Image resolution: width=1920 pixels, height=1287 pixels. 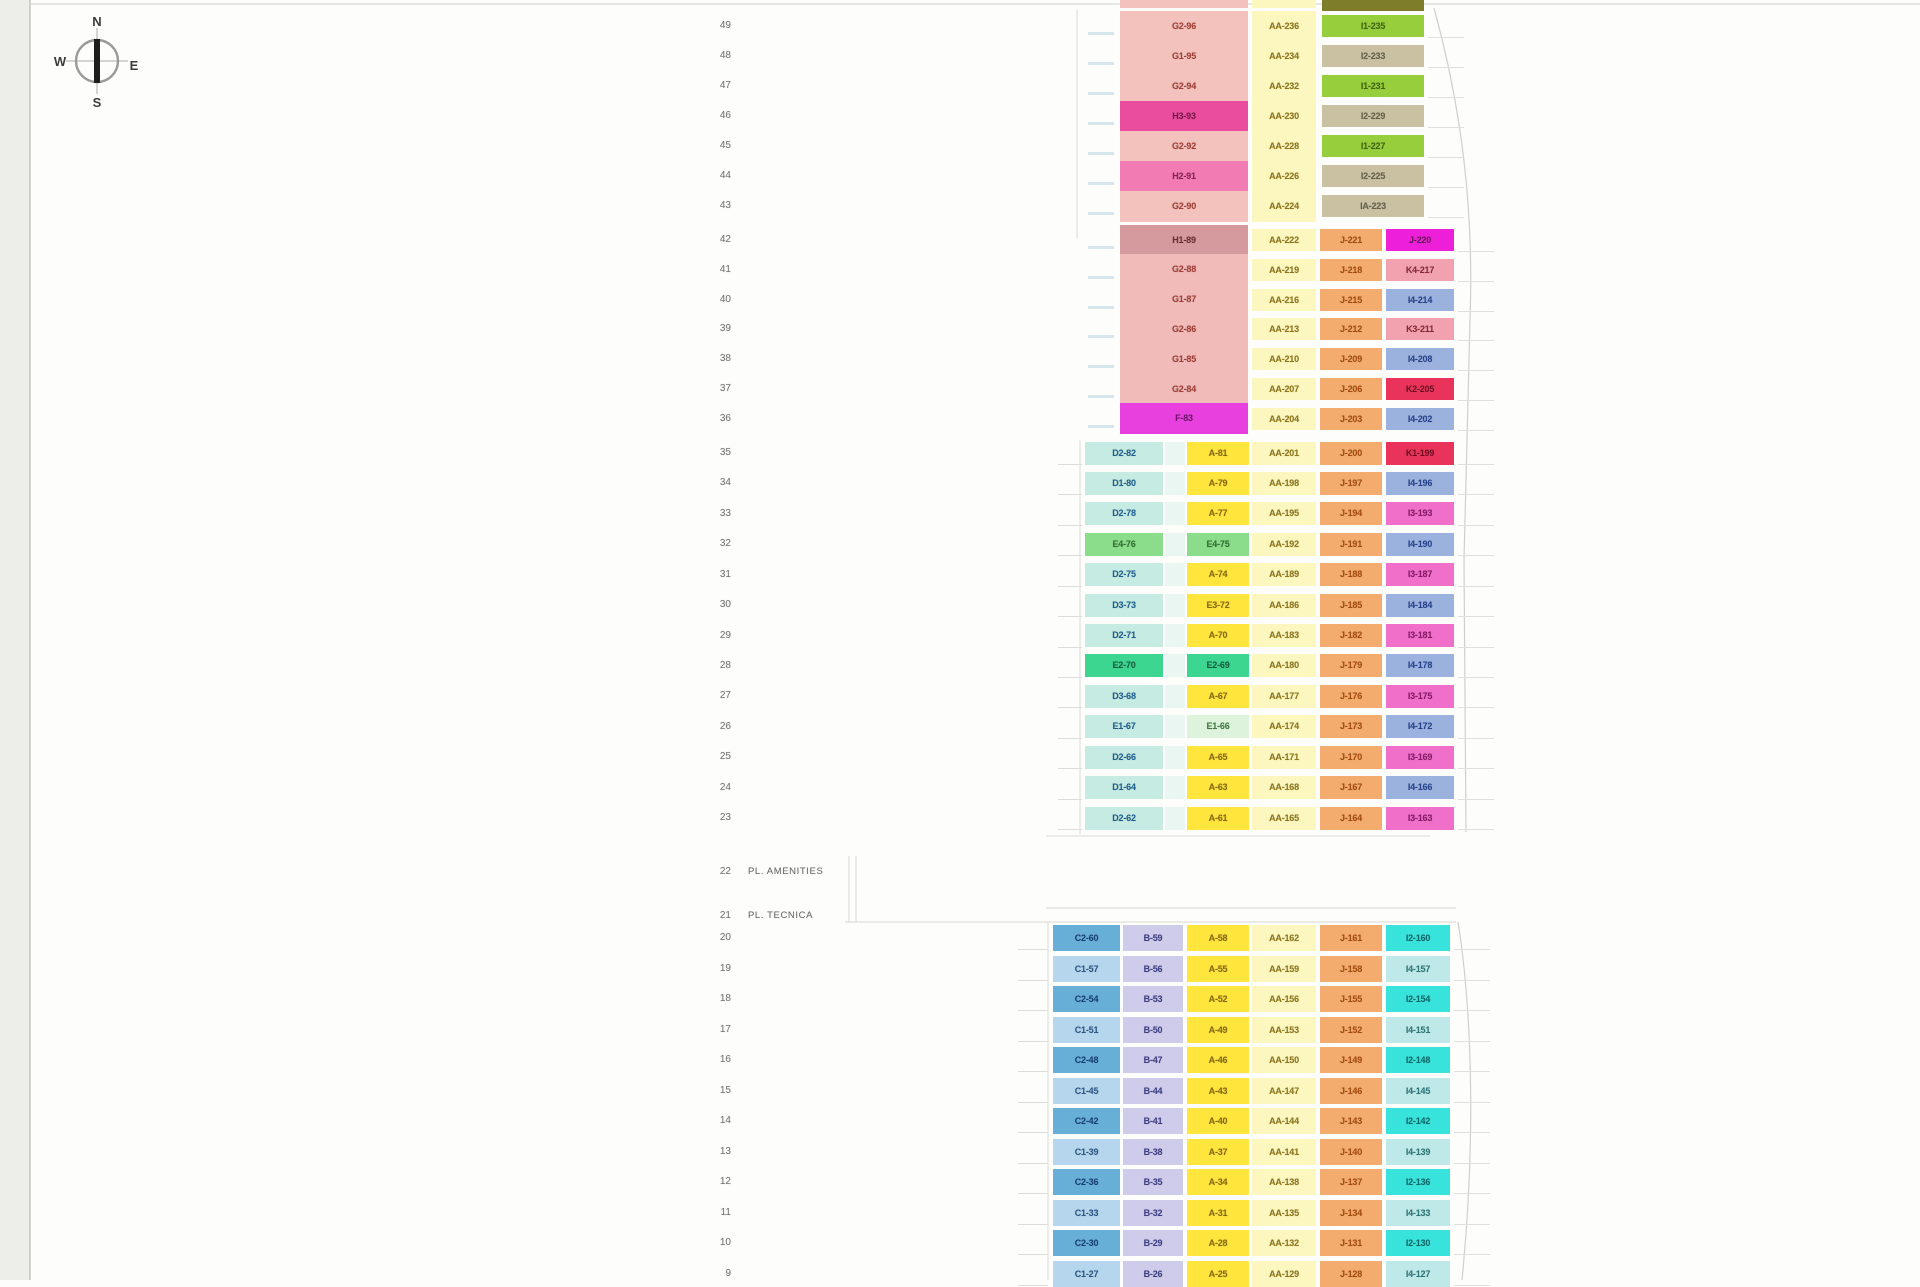 What do you see at coordinates (1086, 1121) in the screenshot?
I see `unit-cell-C2-42: C2-42` at bounding box center [1086, 1121].